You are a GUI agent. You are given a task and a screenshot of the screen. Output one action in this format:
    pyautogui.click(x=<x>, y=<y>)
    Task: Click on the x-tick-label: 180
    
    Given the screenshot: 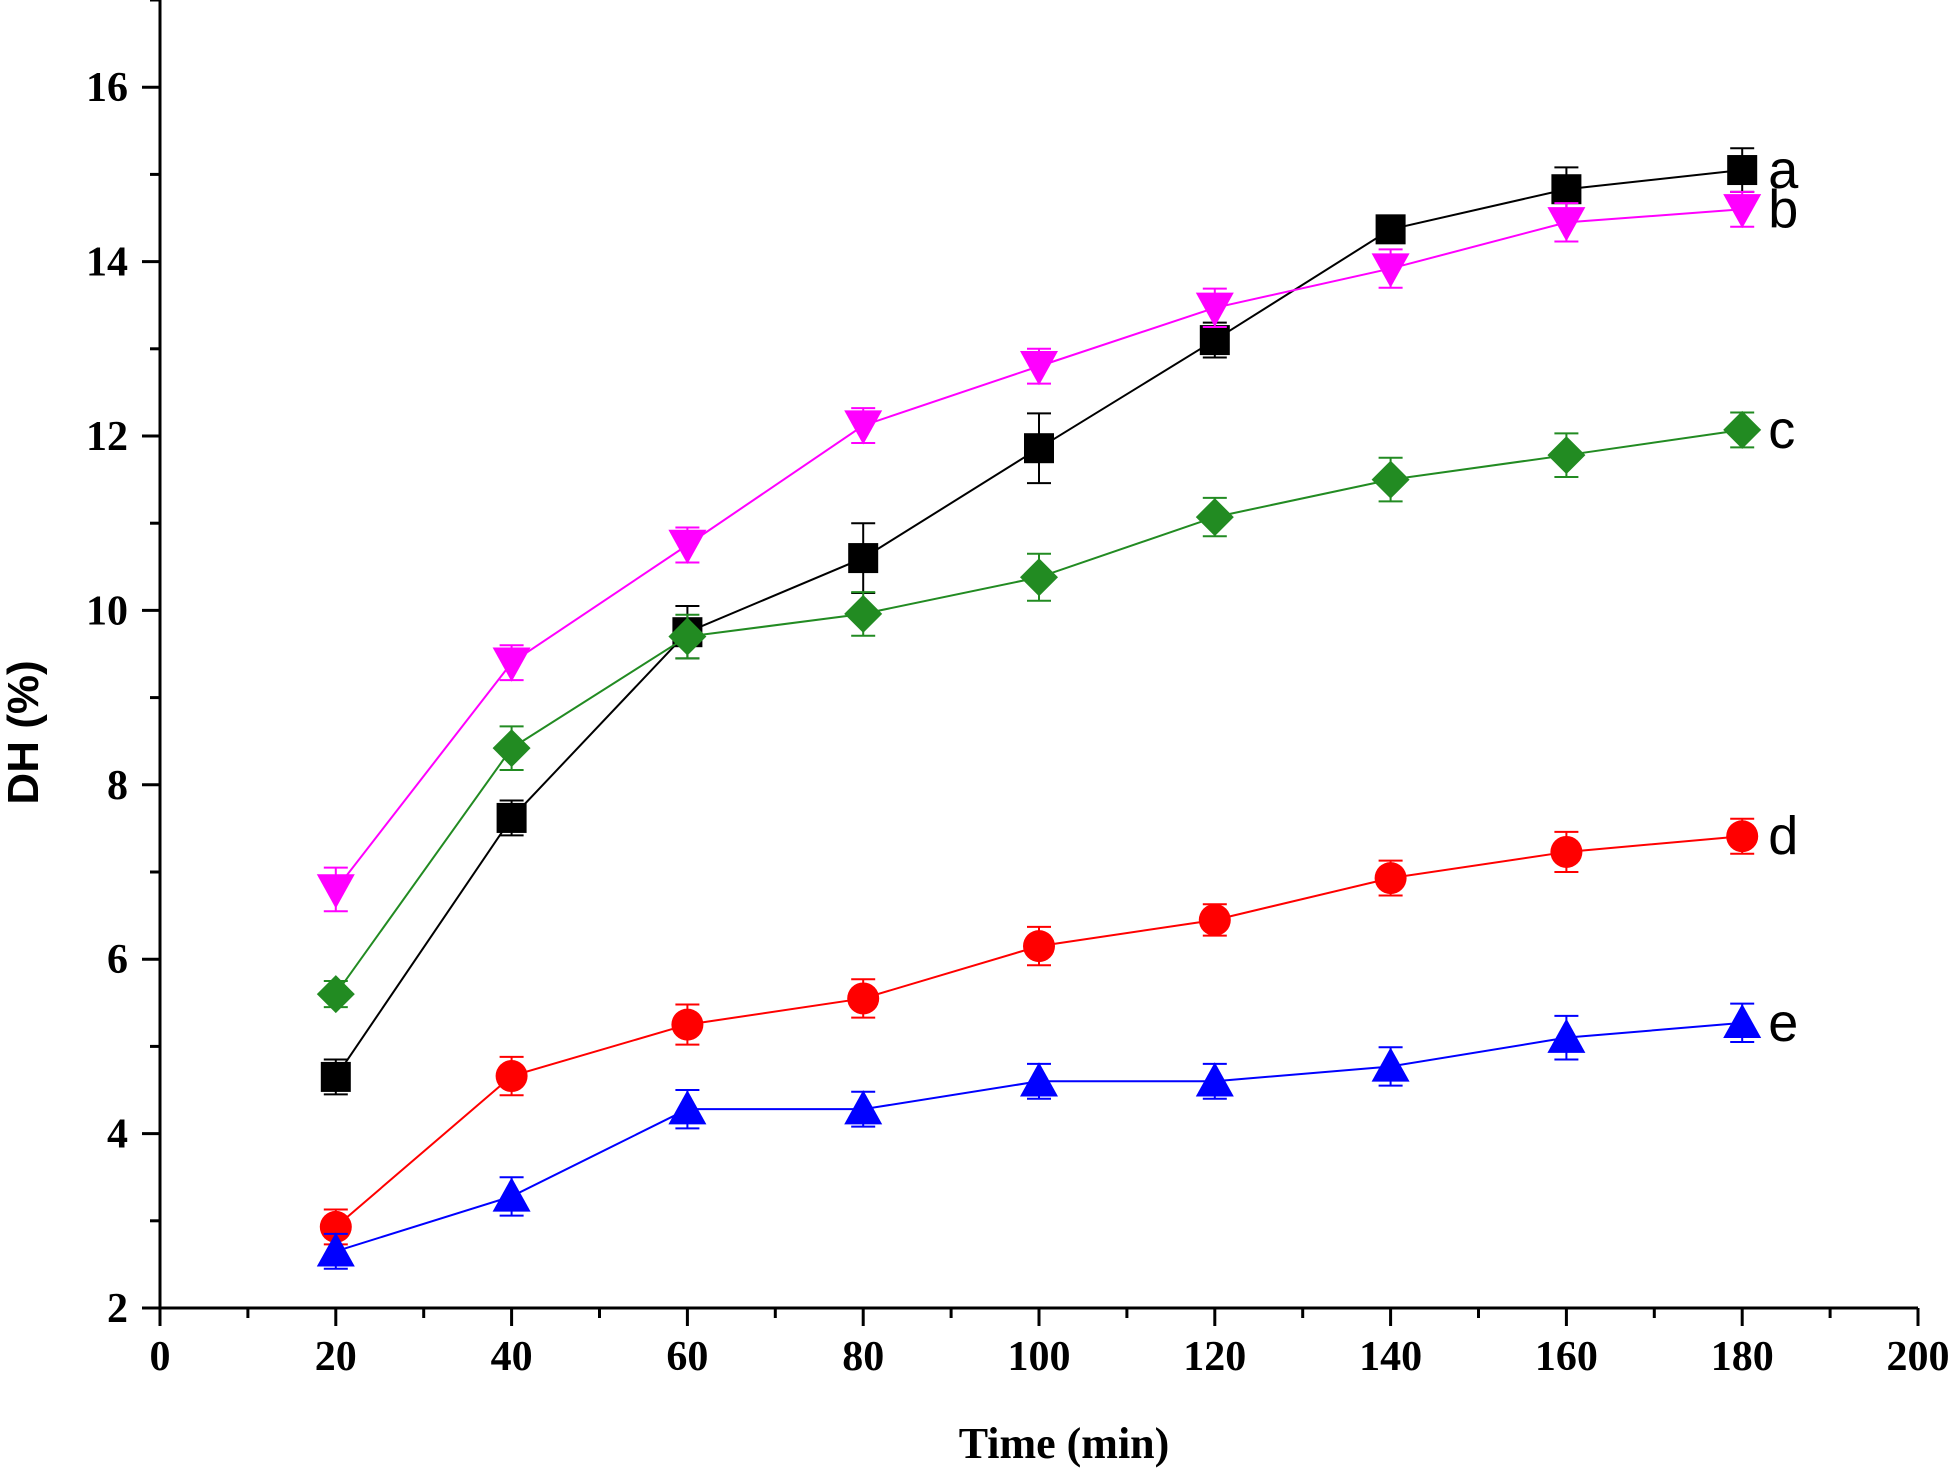 What is the action you would take?
    pyautogui.click(x=1742, y=1357)
    